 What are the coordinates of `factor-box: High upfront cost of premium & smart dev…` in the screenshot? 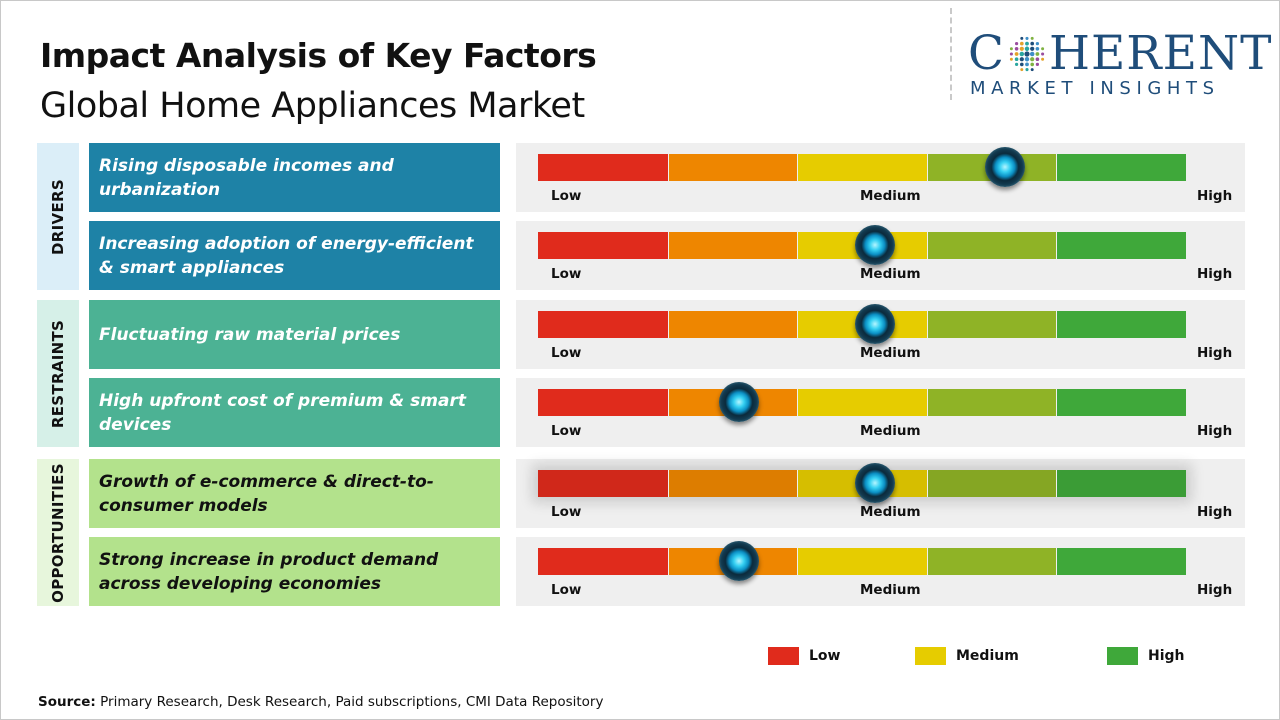 It's located at (294, 412).